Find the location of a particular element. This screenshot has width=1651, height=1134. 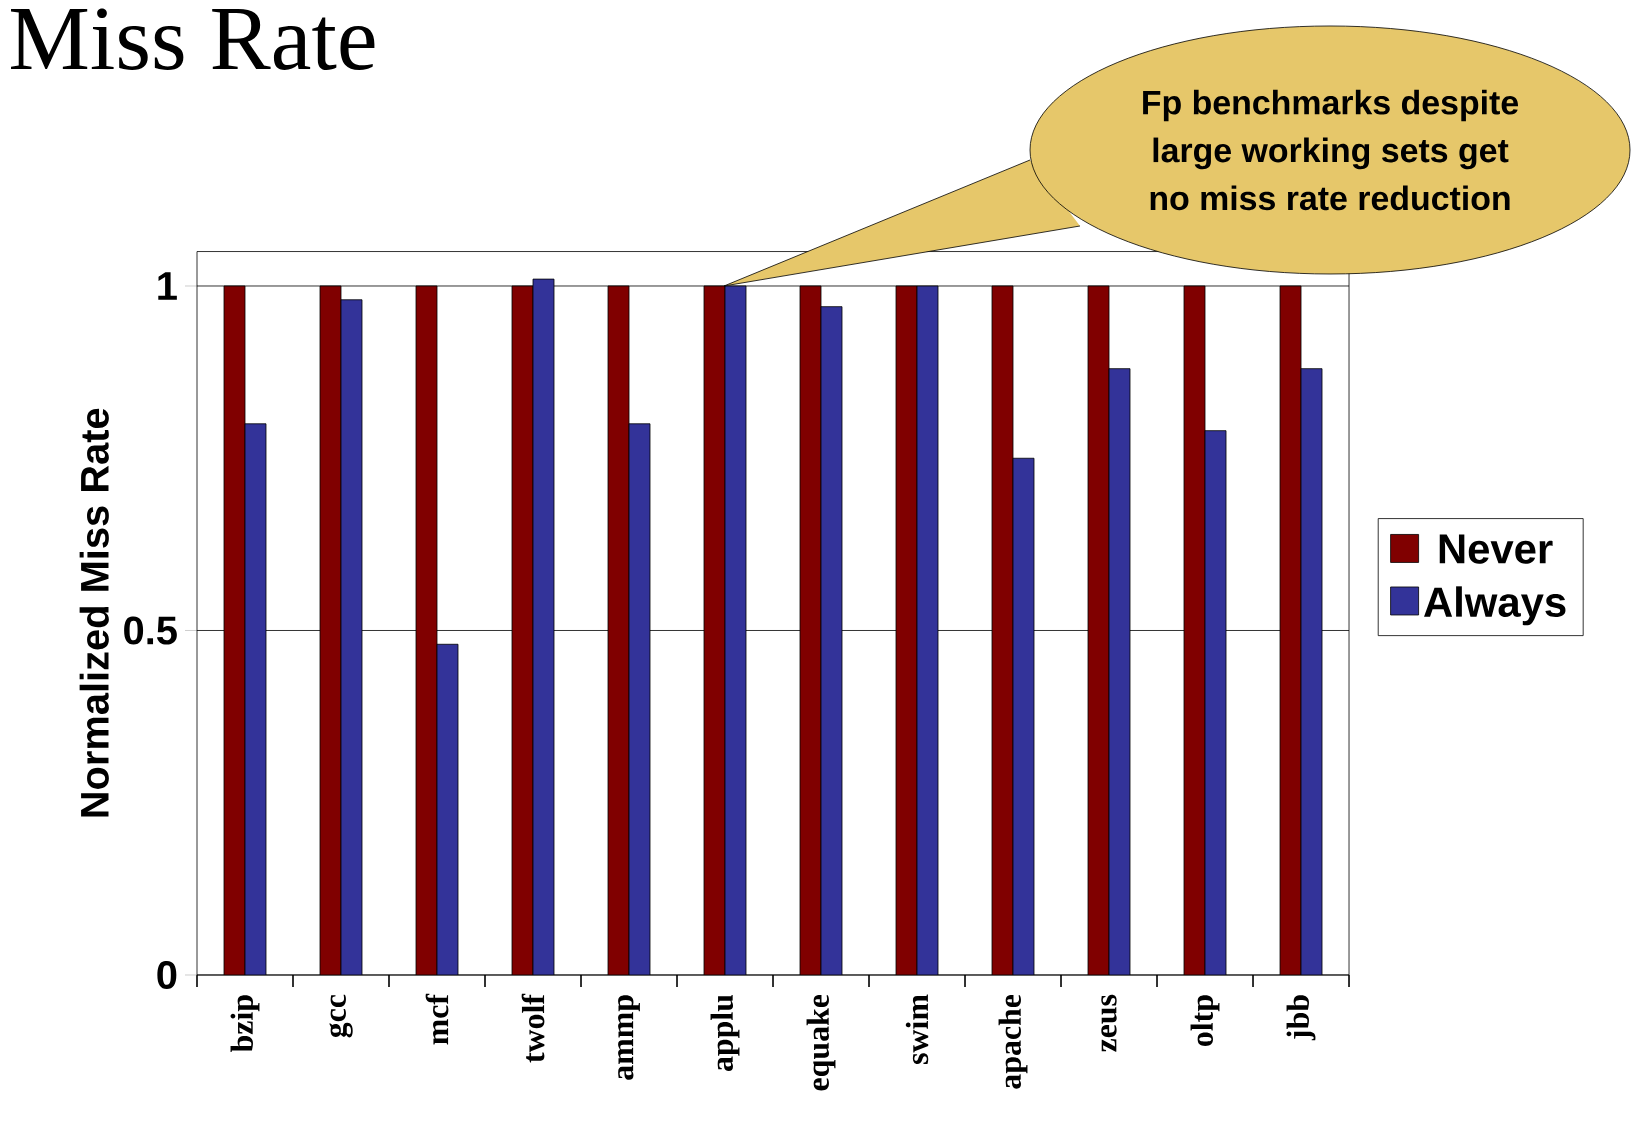

x-tick-label: apache is located at coordinates (1013, 1041).